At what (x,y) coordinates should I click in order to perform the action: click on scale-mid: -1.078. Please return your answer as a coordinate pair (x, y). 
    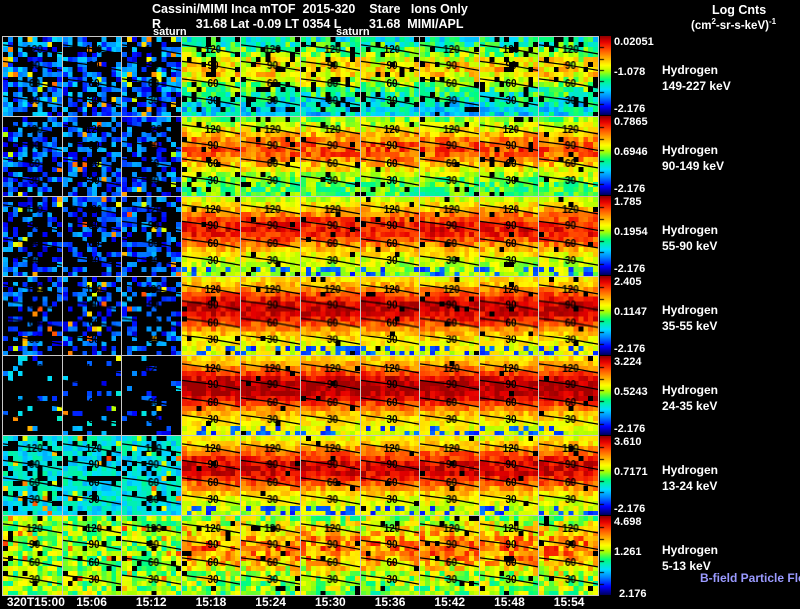
    Looking at the image, I should click on (630, 72).